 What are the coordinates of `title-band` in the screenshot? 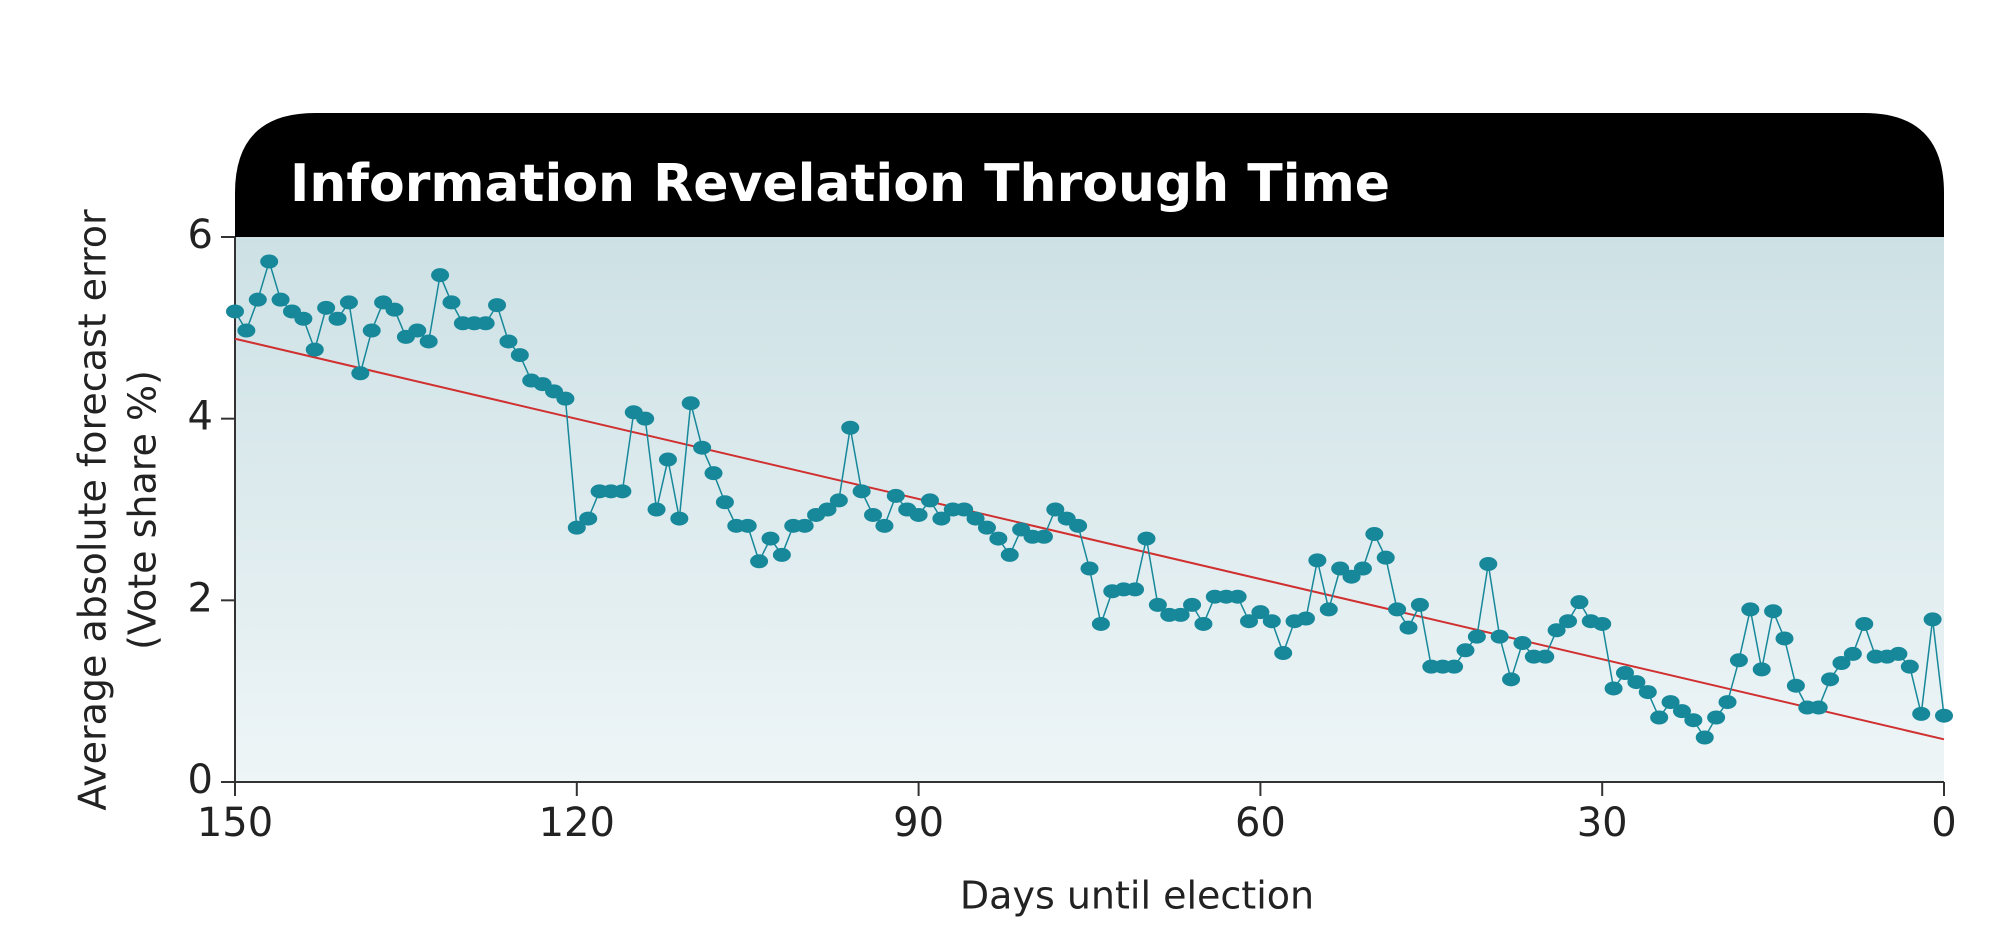 It's located at (1089, 175).